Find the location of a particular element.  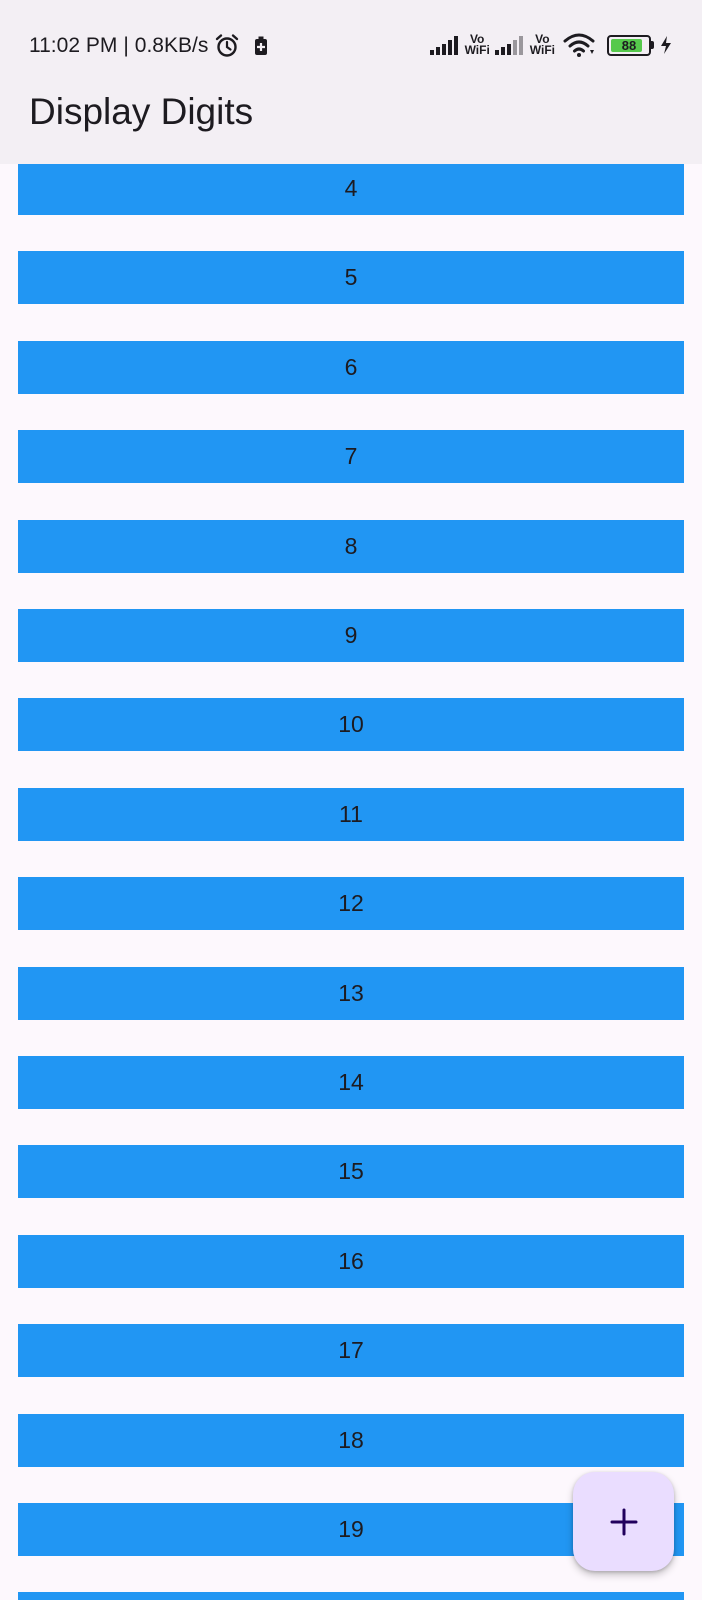

list-item: 10 is located at coordinates (351, 724).